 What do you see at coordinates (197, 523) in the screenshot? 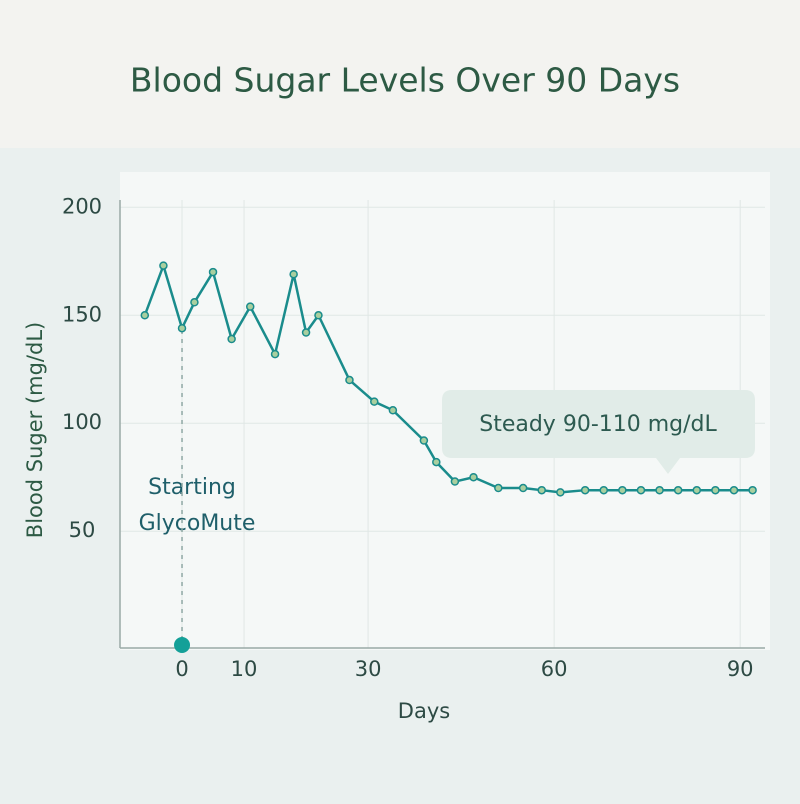
I see `start-annotation: GlycoMute` at bounding box center [197, 523].